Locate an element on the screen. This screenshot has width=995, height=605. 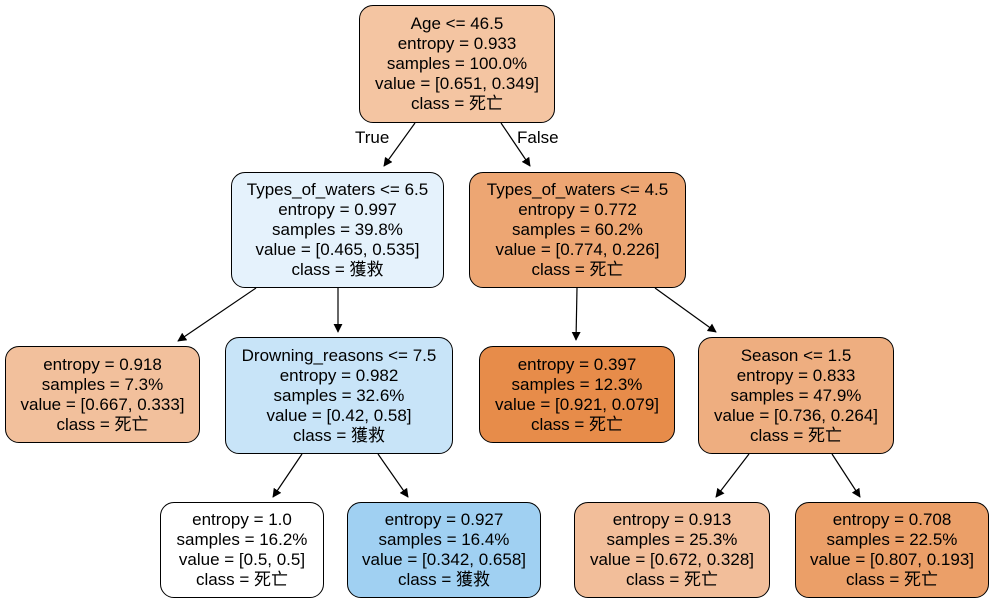
node-line: samples = 47.9% is located at coordinates (796, 395).